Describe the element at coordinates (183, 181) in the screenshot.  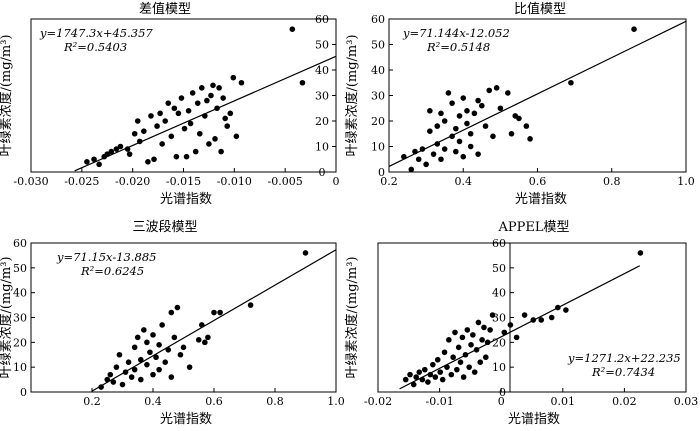
I see `x-tick-label: -0.015` at that location.